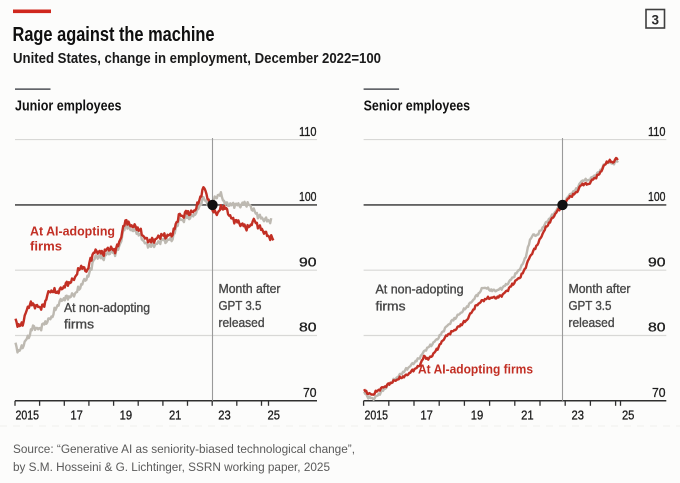  I want to click on svg-text: Senior employees, so click(417, 107).